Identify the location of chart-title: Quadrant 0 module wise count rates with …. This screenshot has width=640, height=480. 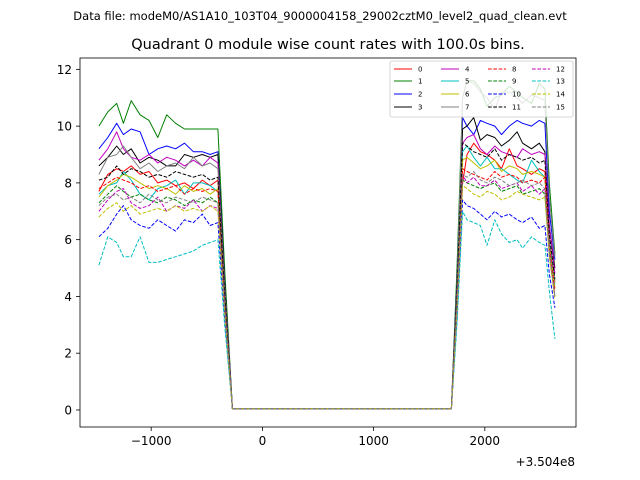
(328, 45).